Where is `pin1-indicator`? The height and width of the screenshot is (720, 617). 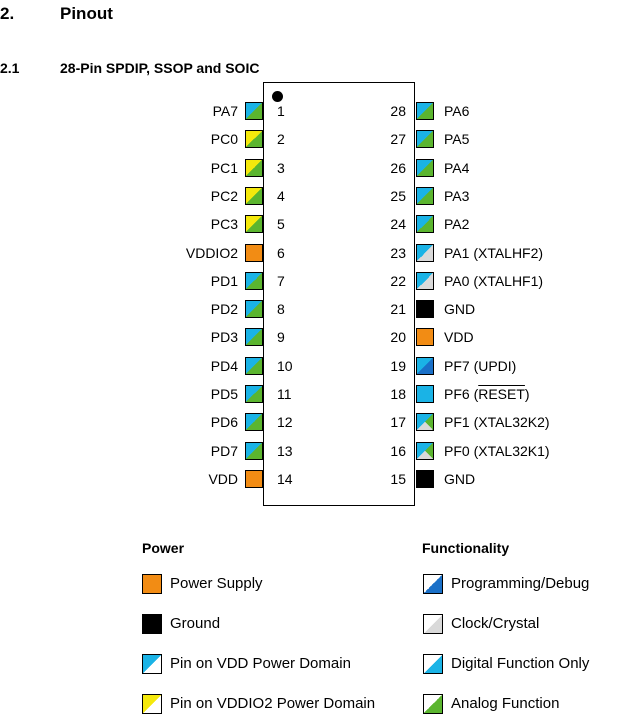
pin1-indicator is located at coordinates (277, 96).